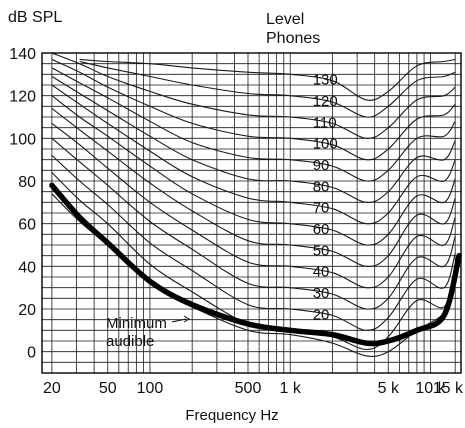 This screenshot has height=428, width=465. I want to click on annotation-line1: Minimum, so click(136, 323).